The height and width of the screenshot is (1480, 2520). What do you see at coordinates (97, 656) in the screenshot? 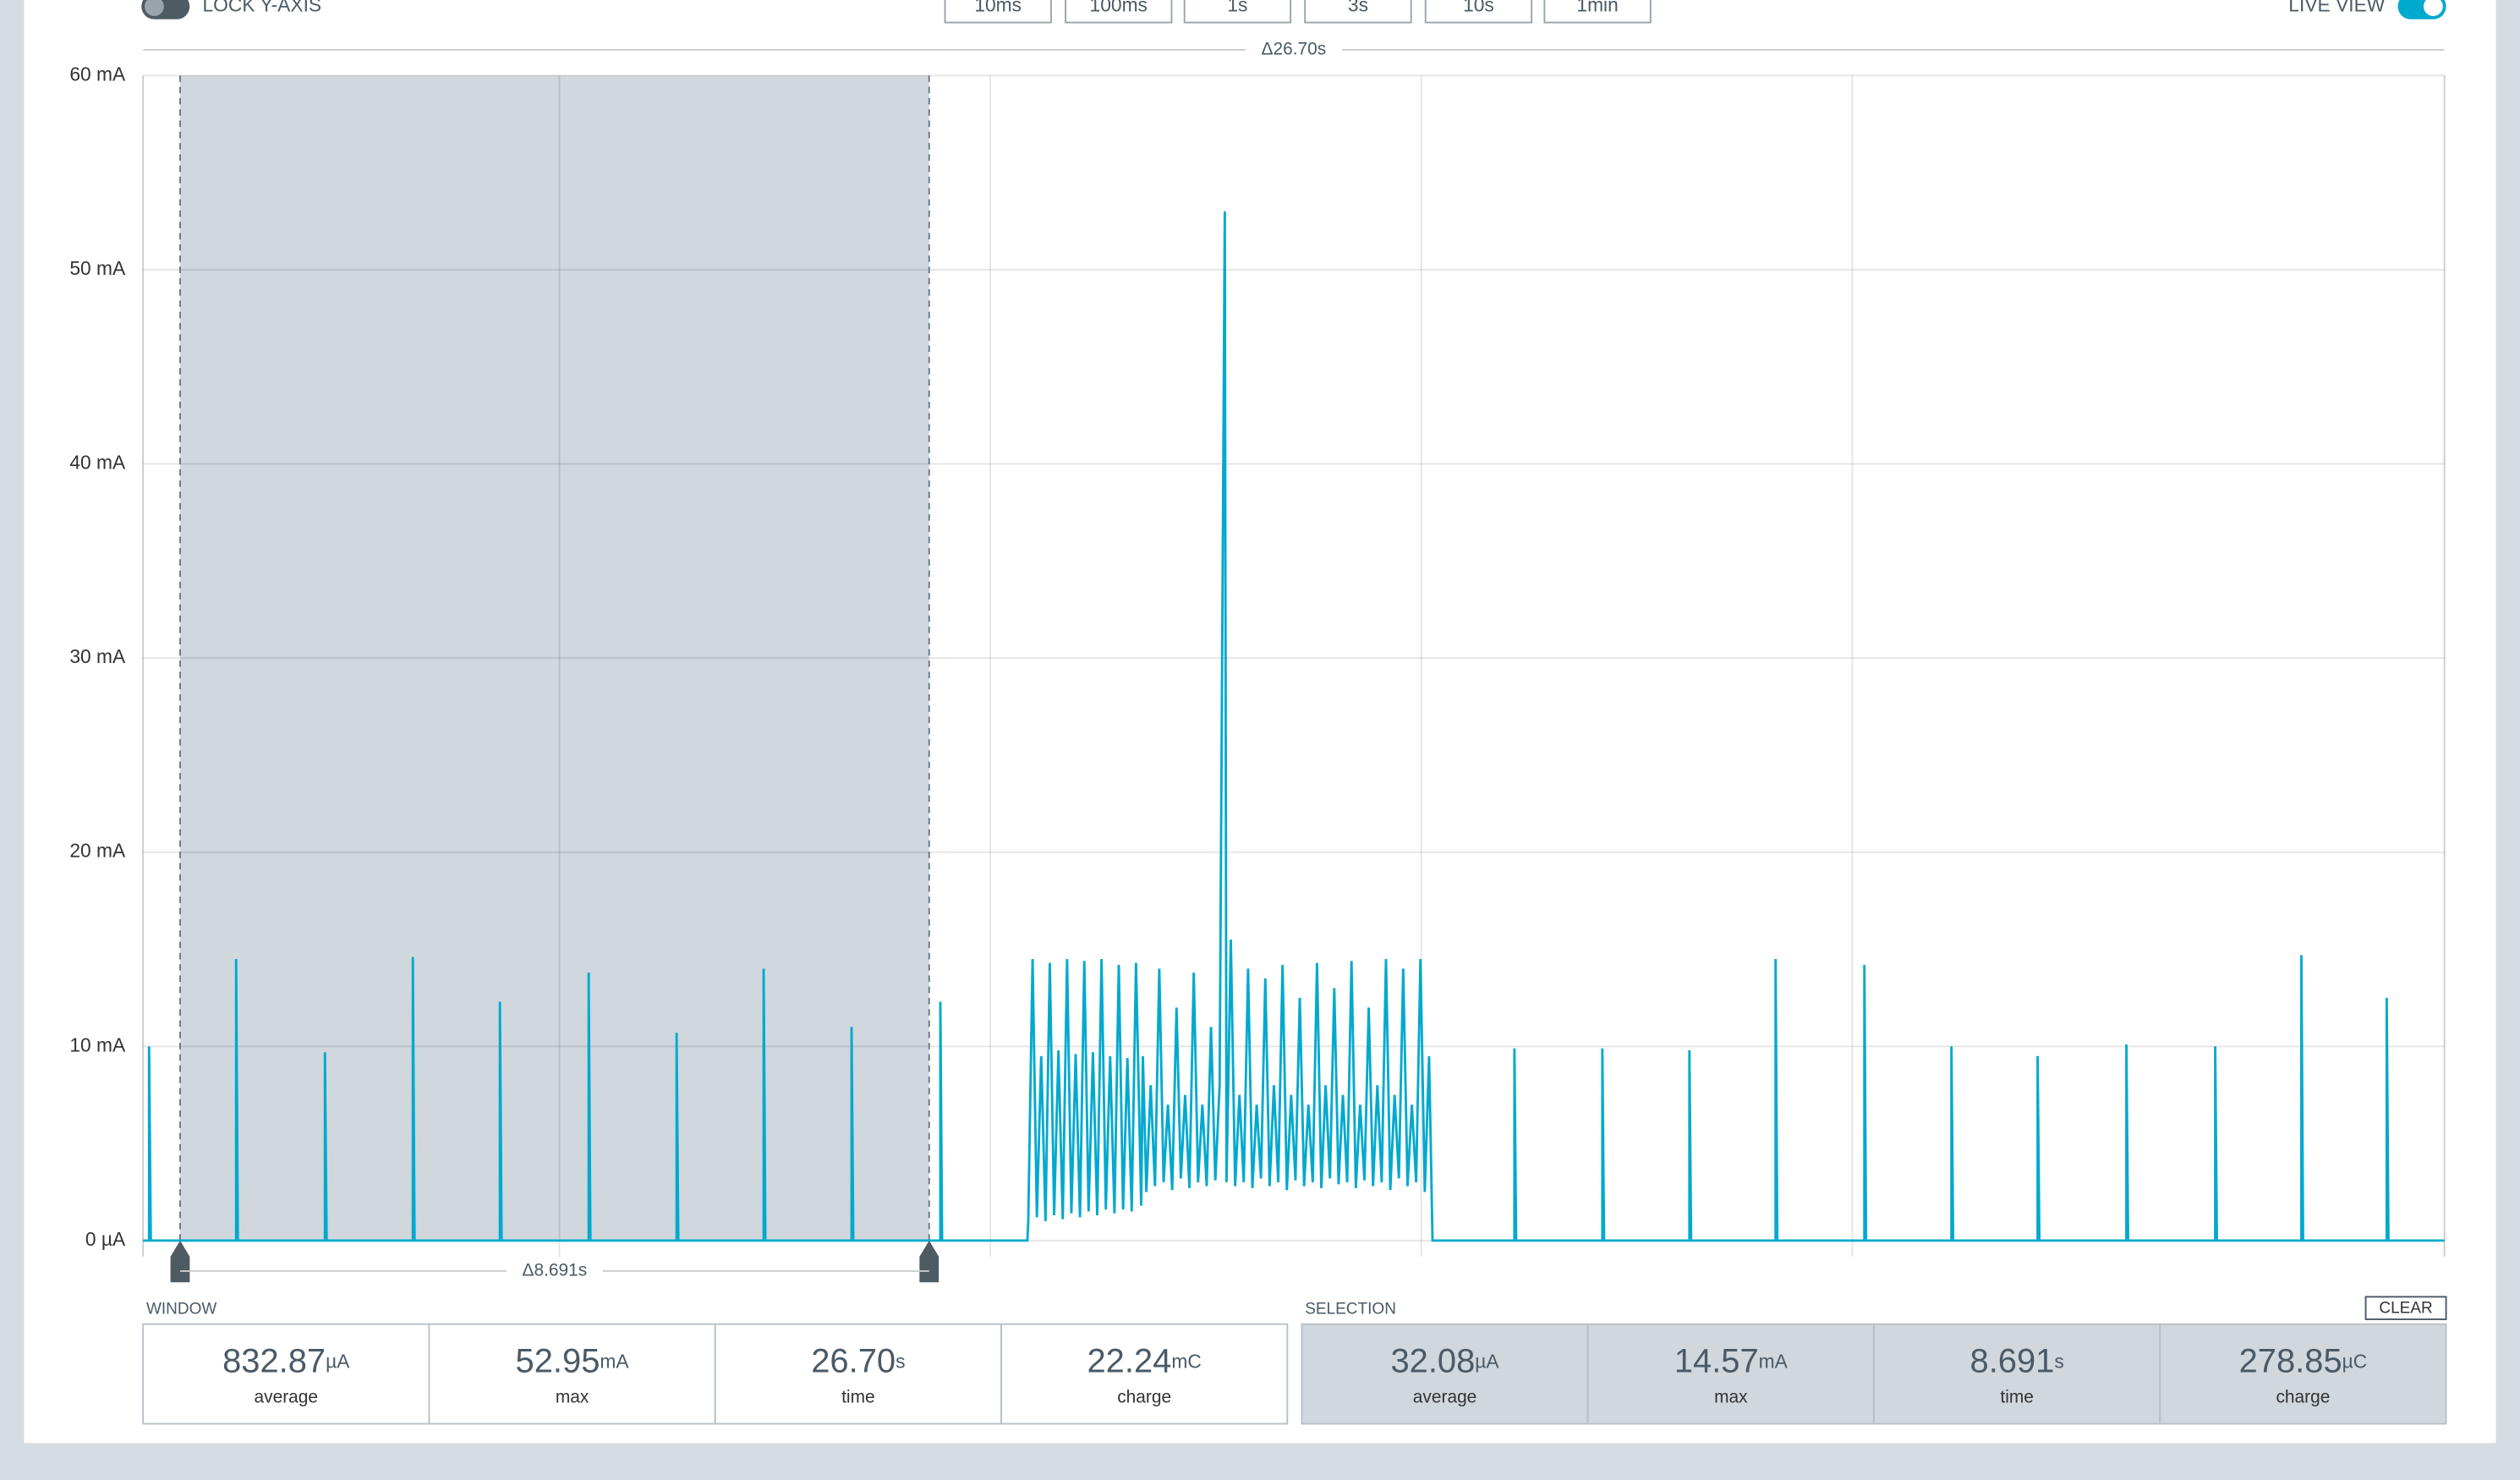
I see `y-tick-label: 30 mA` at bounding box center [97, 656].